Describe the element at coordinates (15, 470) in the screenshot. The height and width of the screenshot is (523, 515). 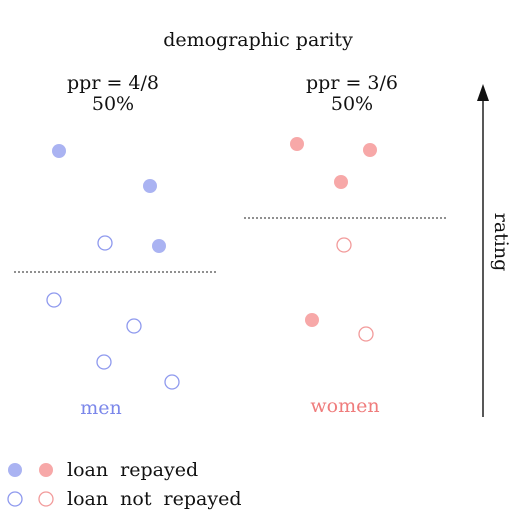
I see `legend-filled-men-swatch` at that location.